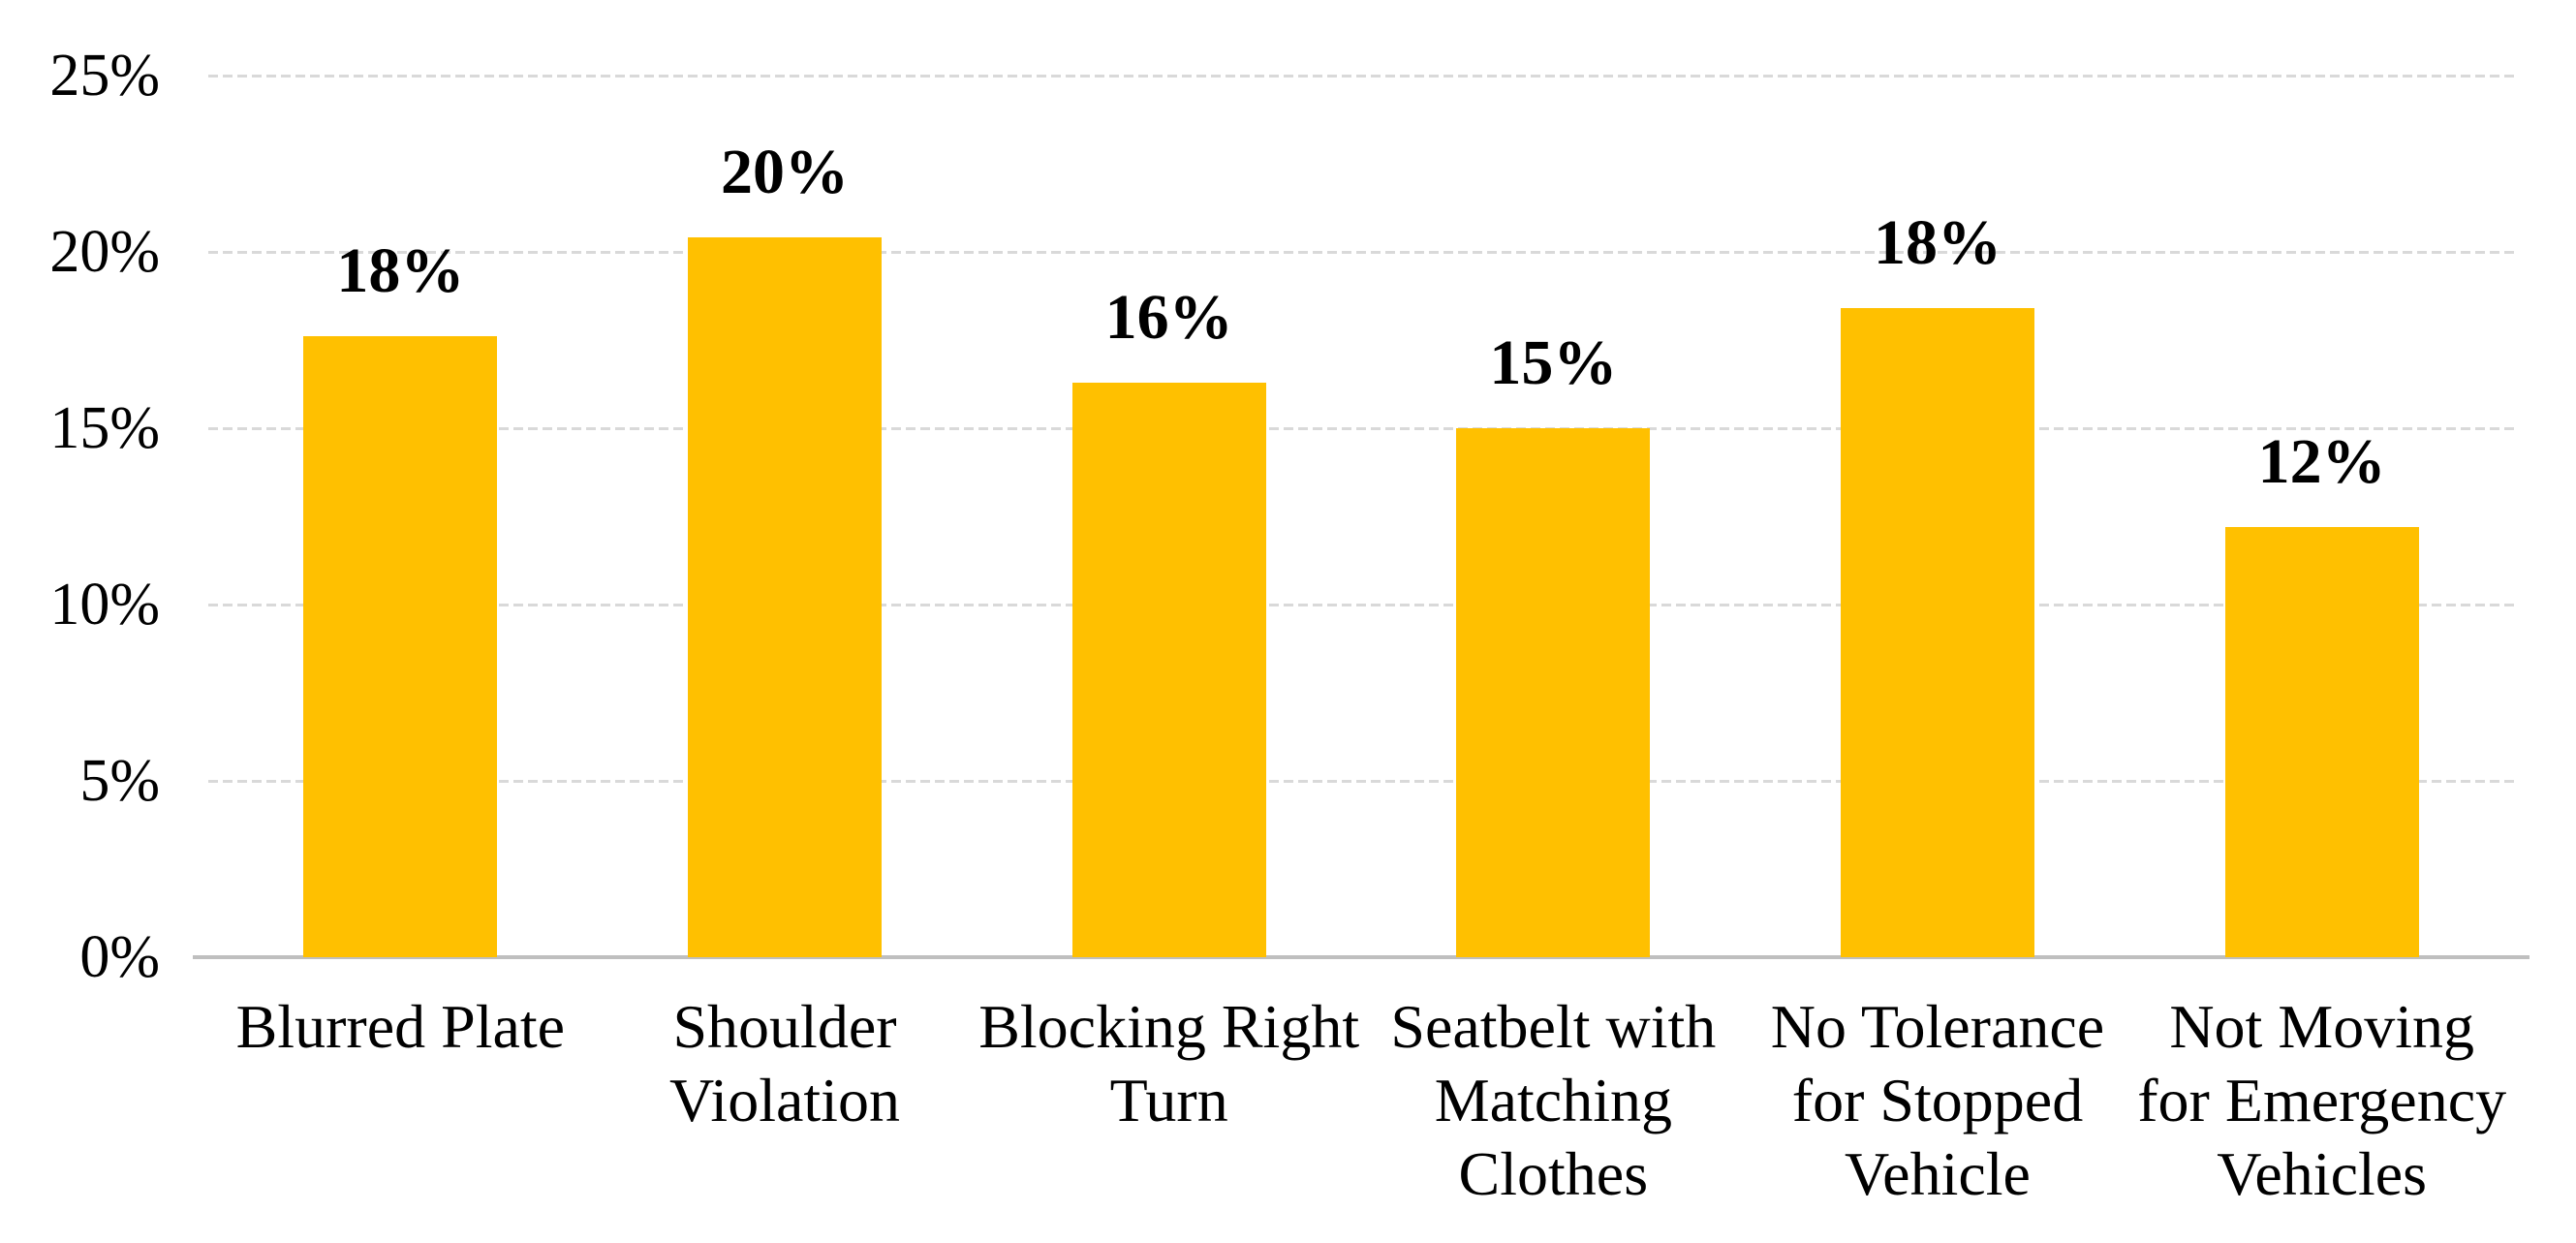 Image resolution: width=2576 pixels, height=1243 pixels. What do you see at coordinates (104, 605) in the screenshot?
I see `y-axis-tick-label: 10%` at bounding box center [104, 605].